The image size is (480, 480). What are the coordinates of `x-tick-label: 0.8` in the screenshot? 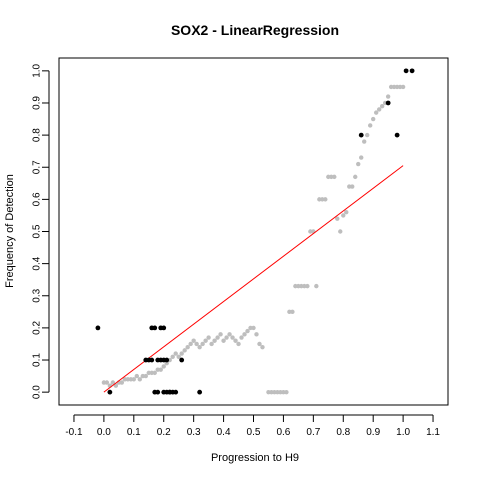 It's located at (343, 432).